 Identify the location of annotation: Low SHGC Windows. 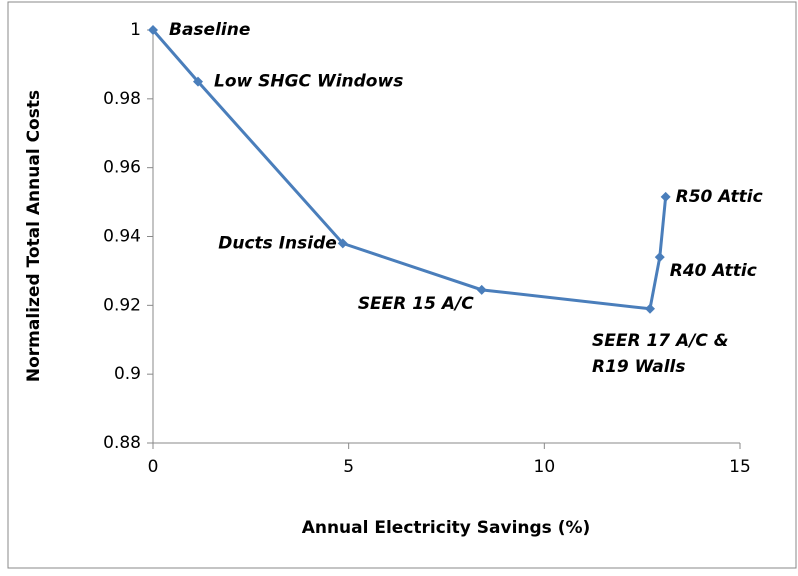
(308, 82).